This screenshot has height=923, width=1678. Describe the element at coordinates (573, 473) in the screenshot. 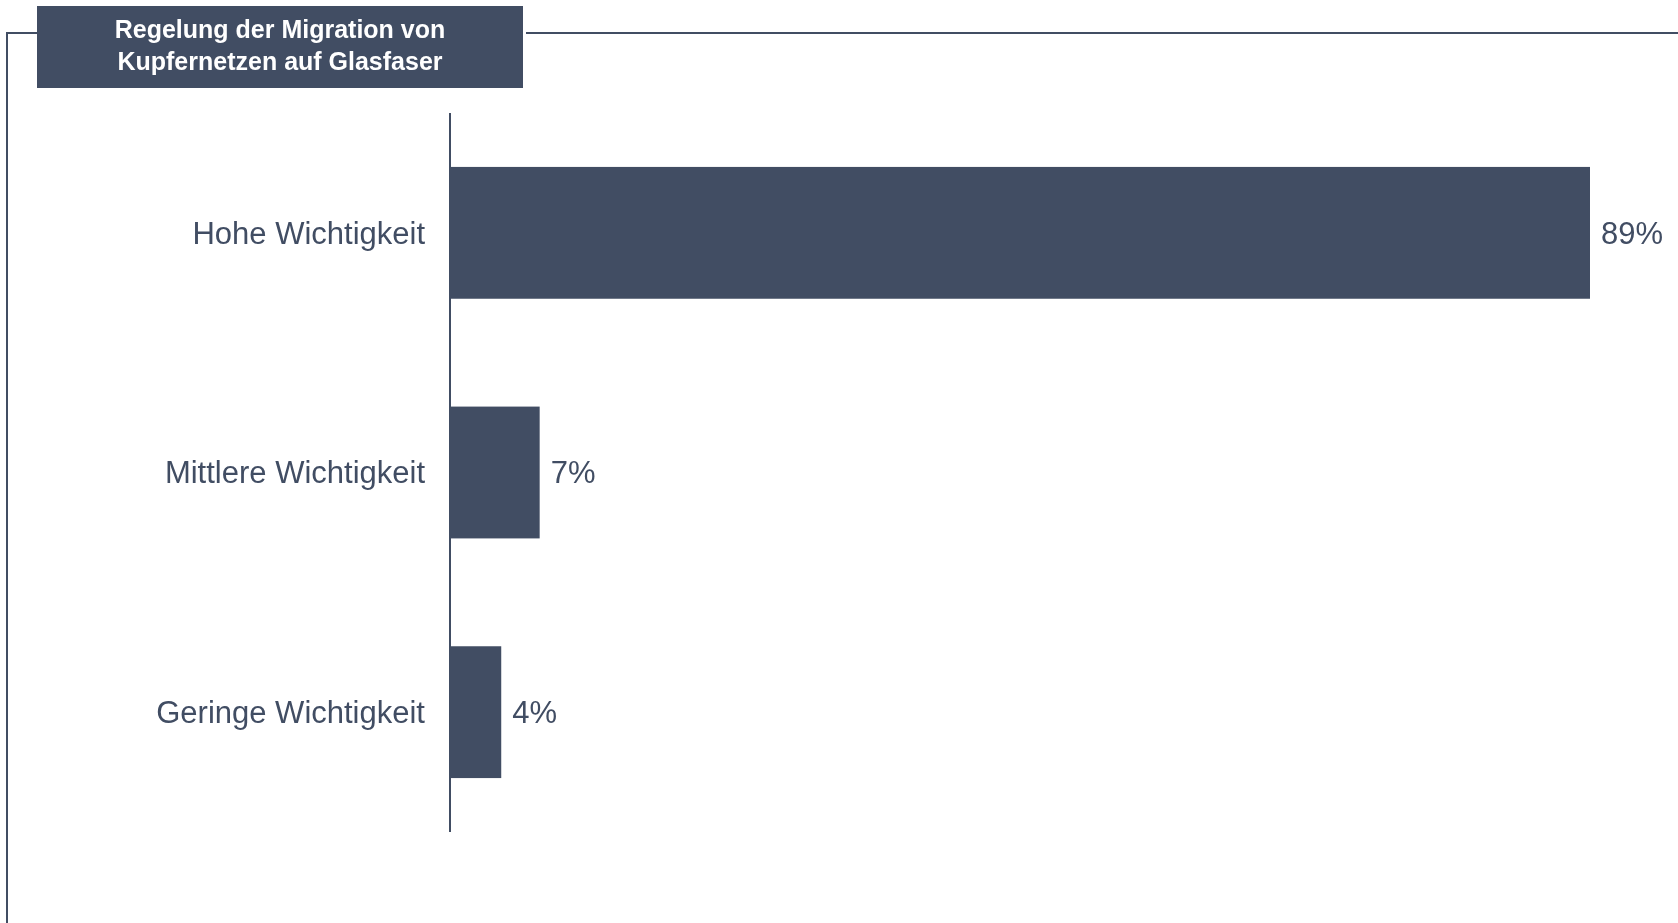

I see `data-label: 7%` at that location.